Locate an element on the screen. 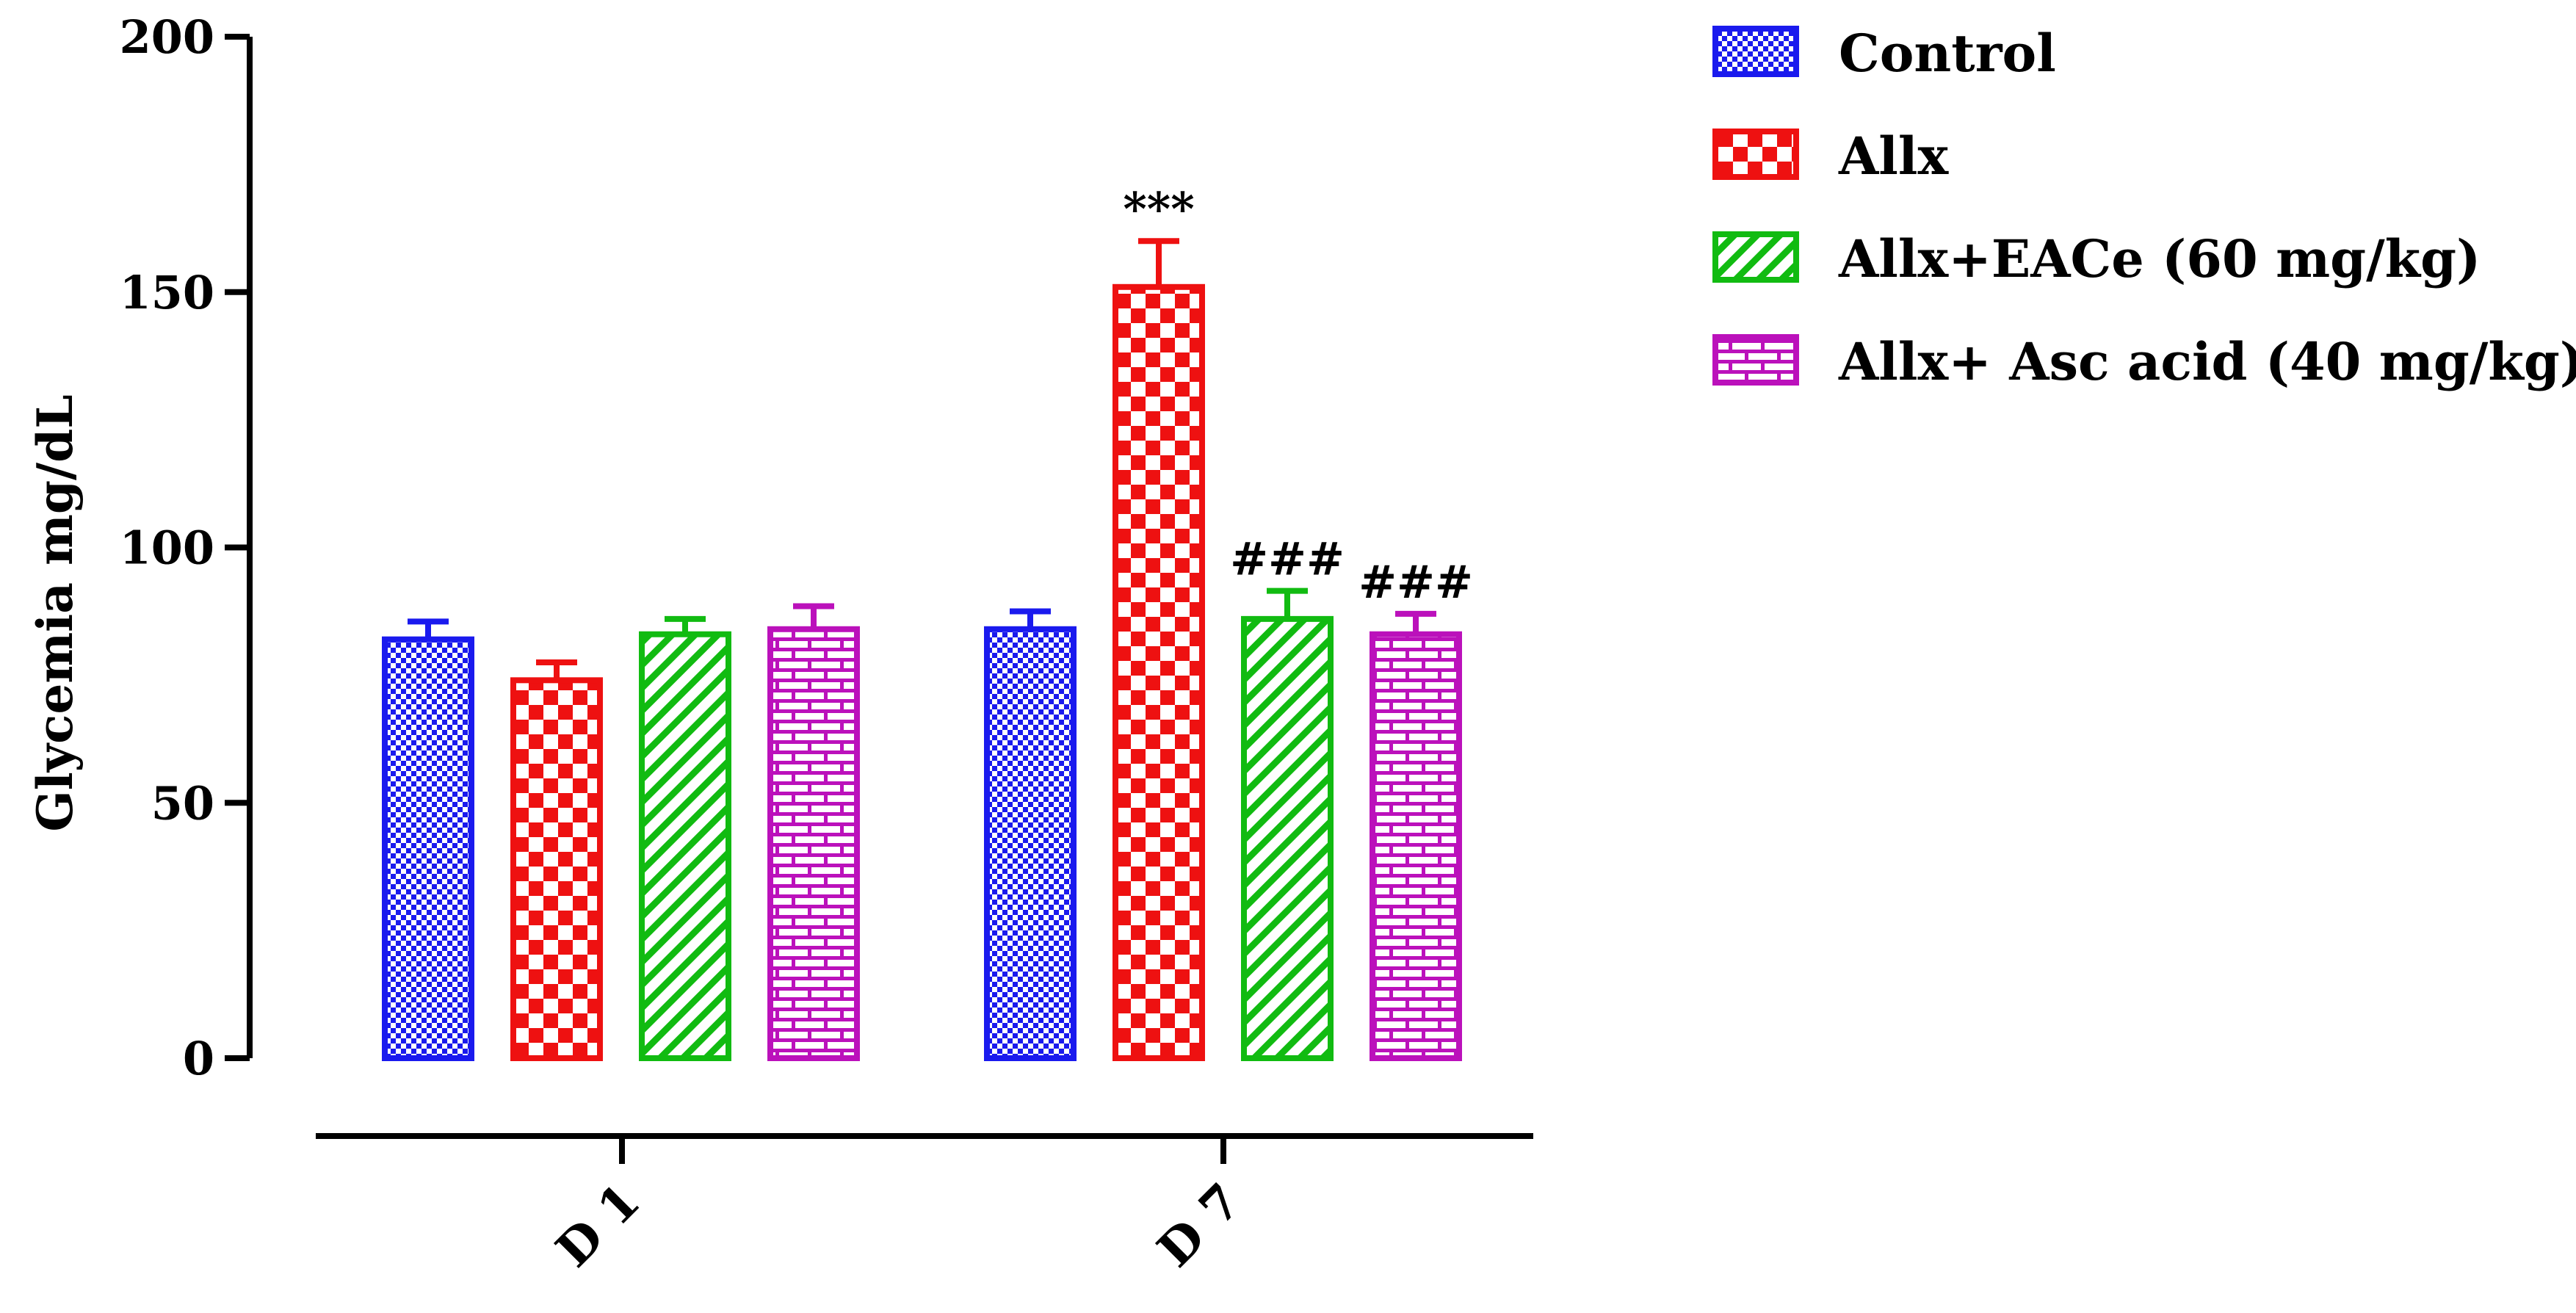 The height and width of the screenshot is (1313, 2576). y-tick-label: 150 is located at coordinates (167, 292).